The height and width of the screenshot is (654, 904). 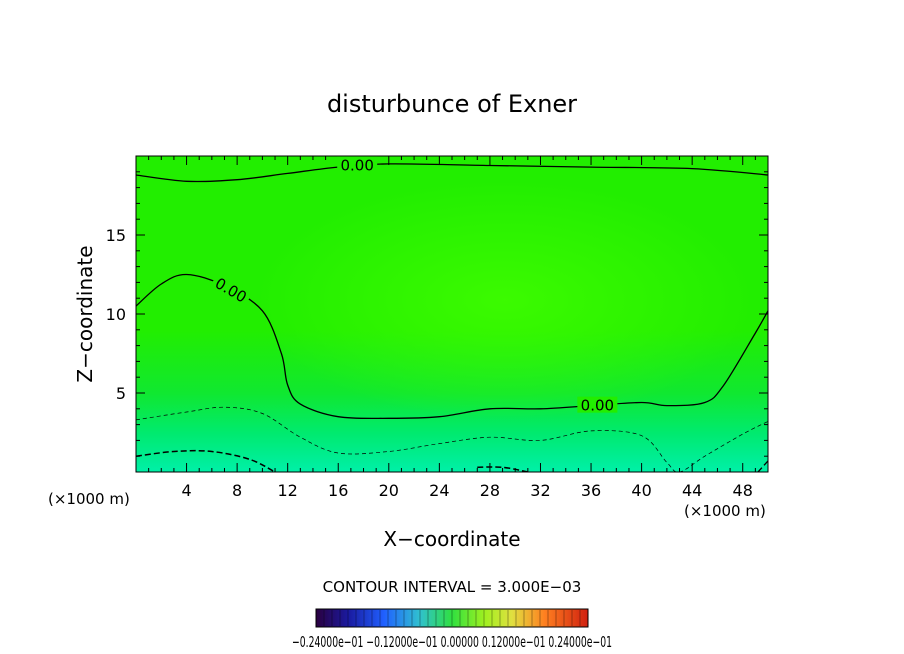 What do you see at coordinates (490, 490) in the screenshot?
I see `x-tick-label: 28` at bounding box center [490, 490].